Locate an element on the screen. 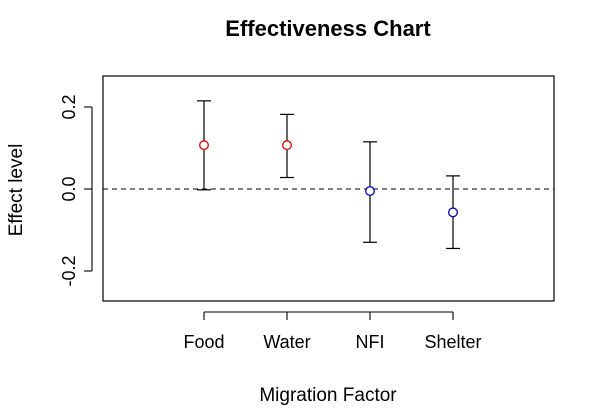 This screenshot has width=594, height=420. y-axis-label: Effect level is located at coordinates (16, 190).